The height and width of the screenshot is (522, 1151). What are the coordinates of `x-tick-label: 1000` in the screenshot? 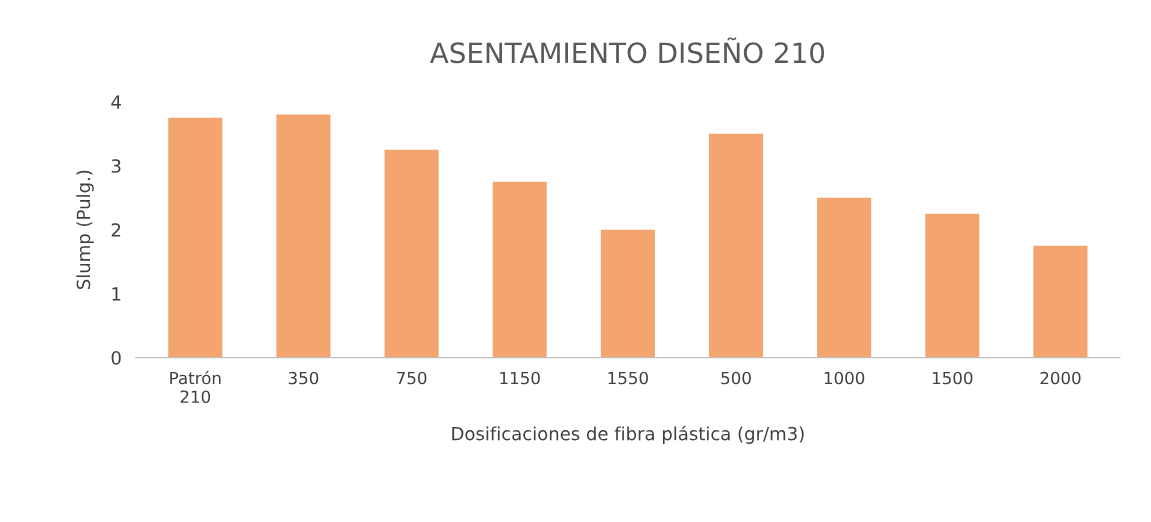 It's located at (844, 378).